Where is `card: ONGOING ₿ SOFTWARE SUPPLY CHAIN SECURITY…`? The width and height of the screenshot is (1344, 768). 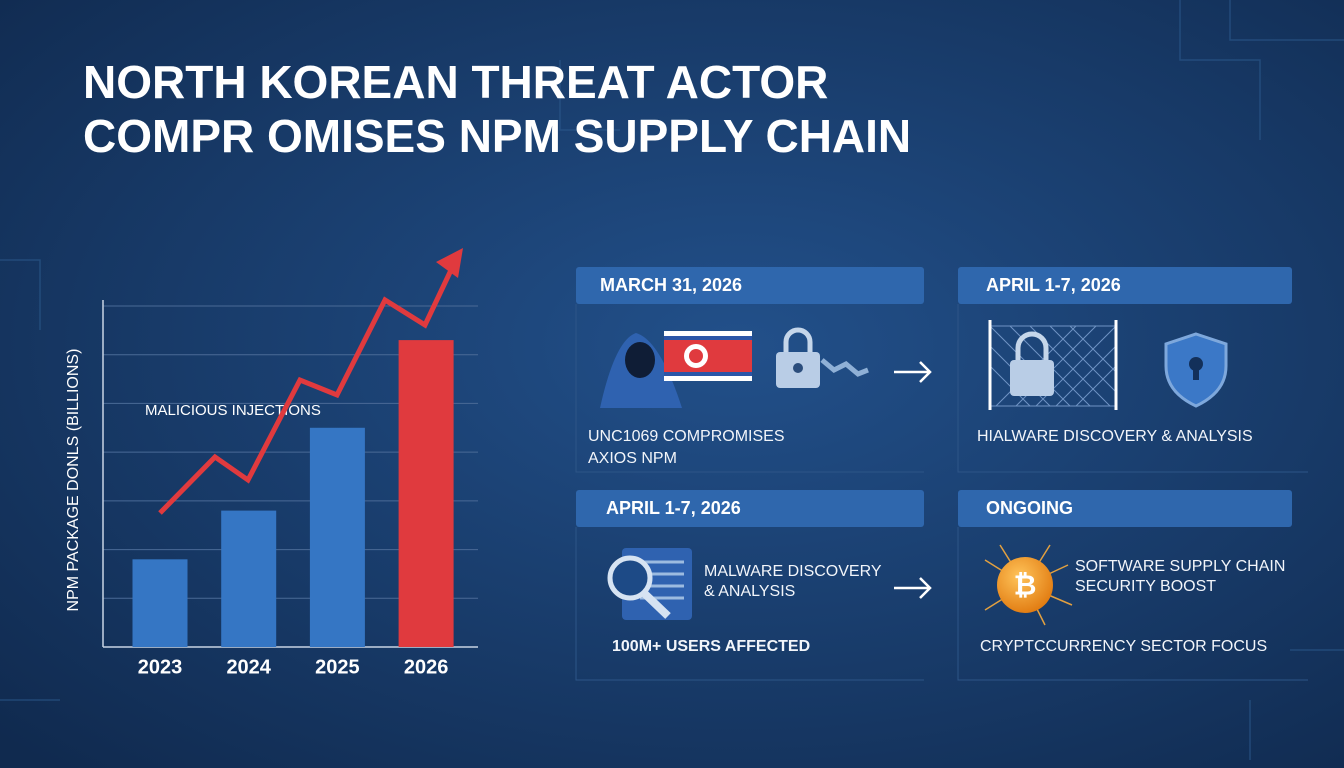
card: ONGOING ₿ SOFTWARE SUPPLY CHAIN SECURITY… is located at coordinates (1132, 585).